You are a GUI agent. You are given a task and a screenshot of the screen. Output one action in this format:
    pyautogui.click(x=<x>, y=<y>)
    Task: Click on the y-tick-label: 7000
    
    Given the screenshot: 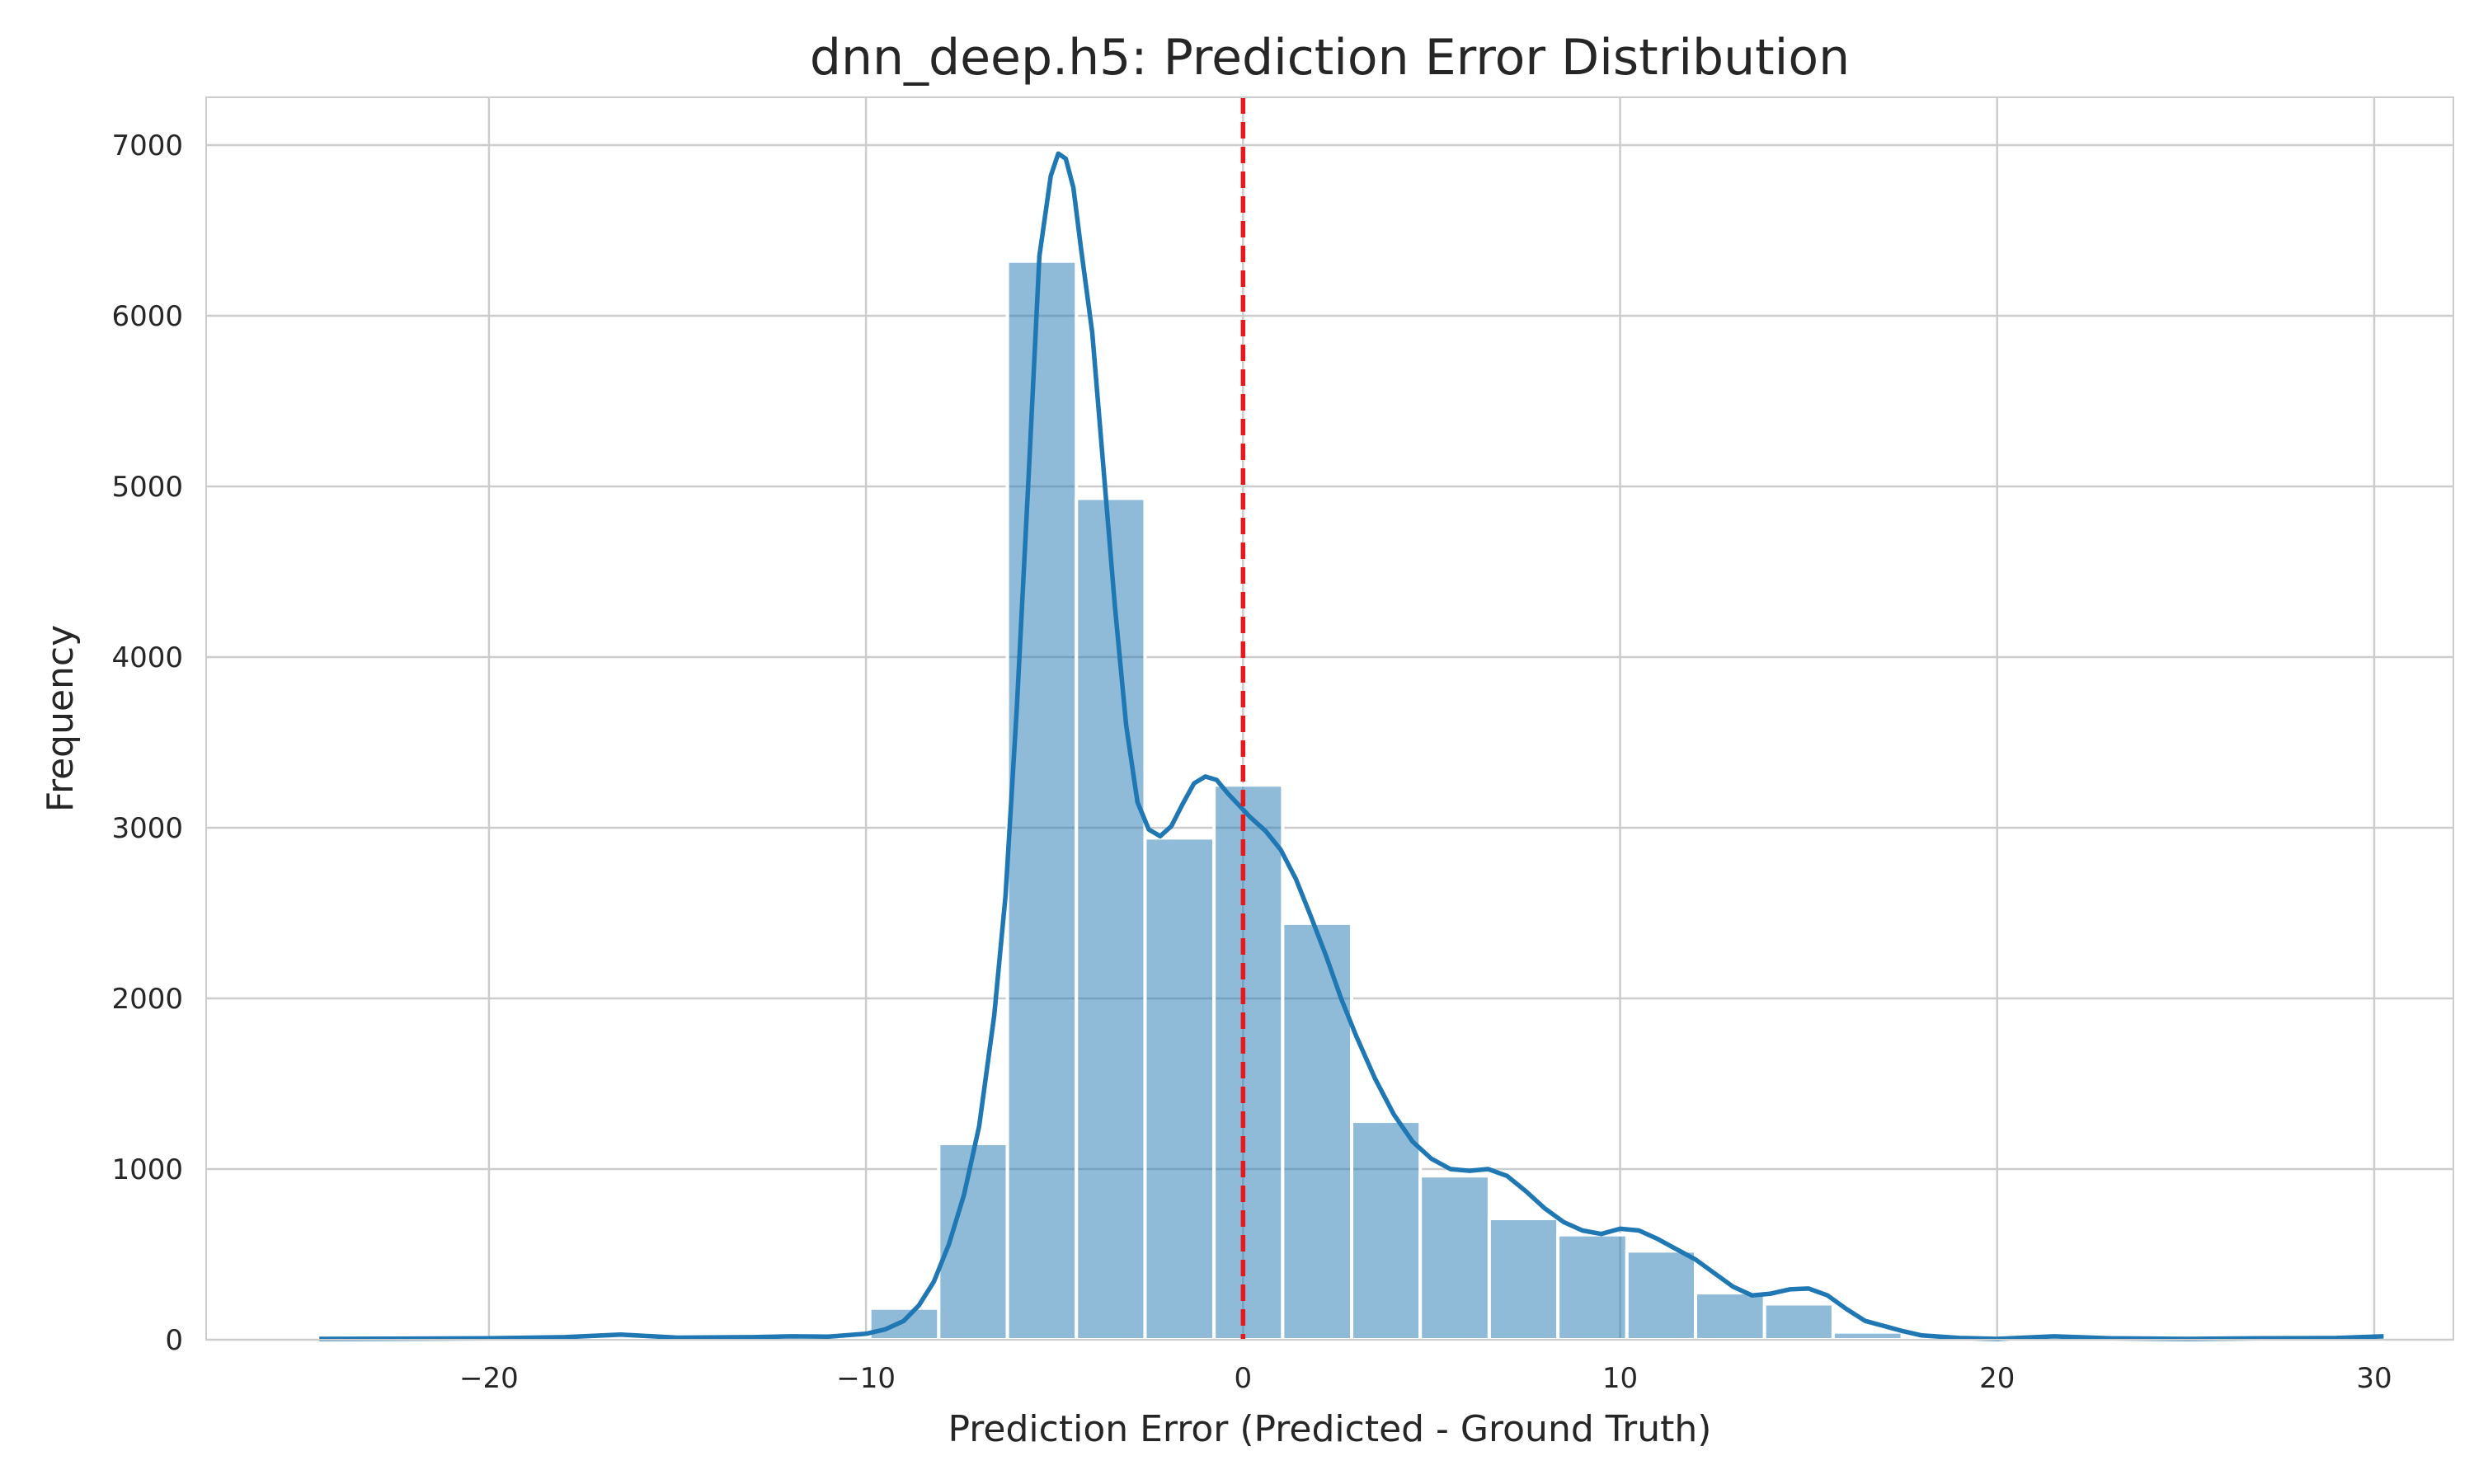 What is the action you would take?
    pyautogui.click(x=147, y=145)
    